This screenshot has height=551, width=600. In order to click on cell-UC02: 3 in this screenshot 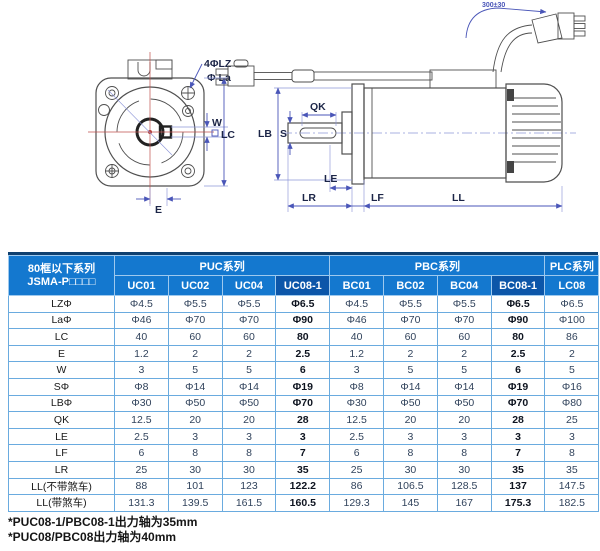, I will do `click(195, 436)`.